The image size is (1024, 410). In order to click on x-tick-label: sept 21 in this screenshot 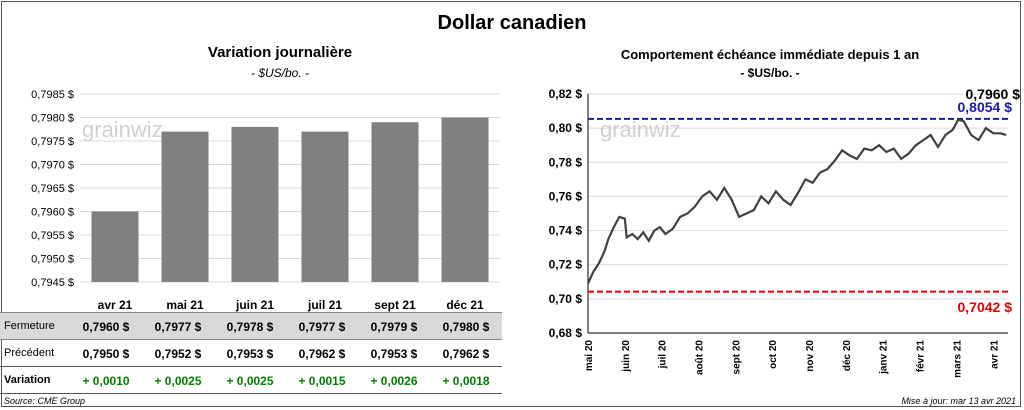, I will do `click(395, 305)`.